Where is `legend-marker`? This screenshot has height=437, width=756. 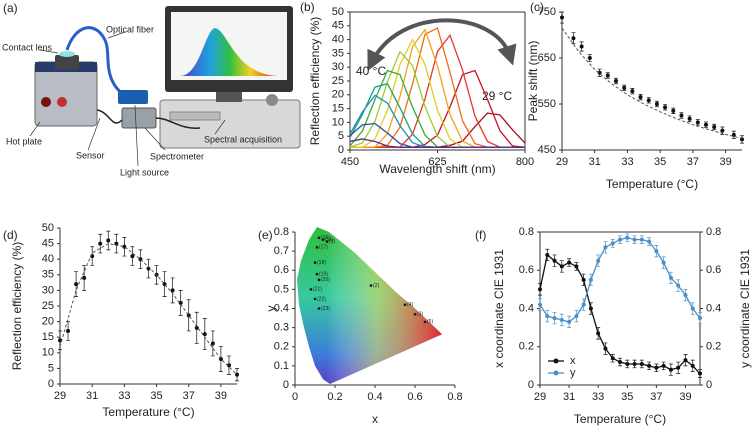 legend-marker is located at coordinates (556, 361).